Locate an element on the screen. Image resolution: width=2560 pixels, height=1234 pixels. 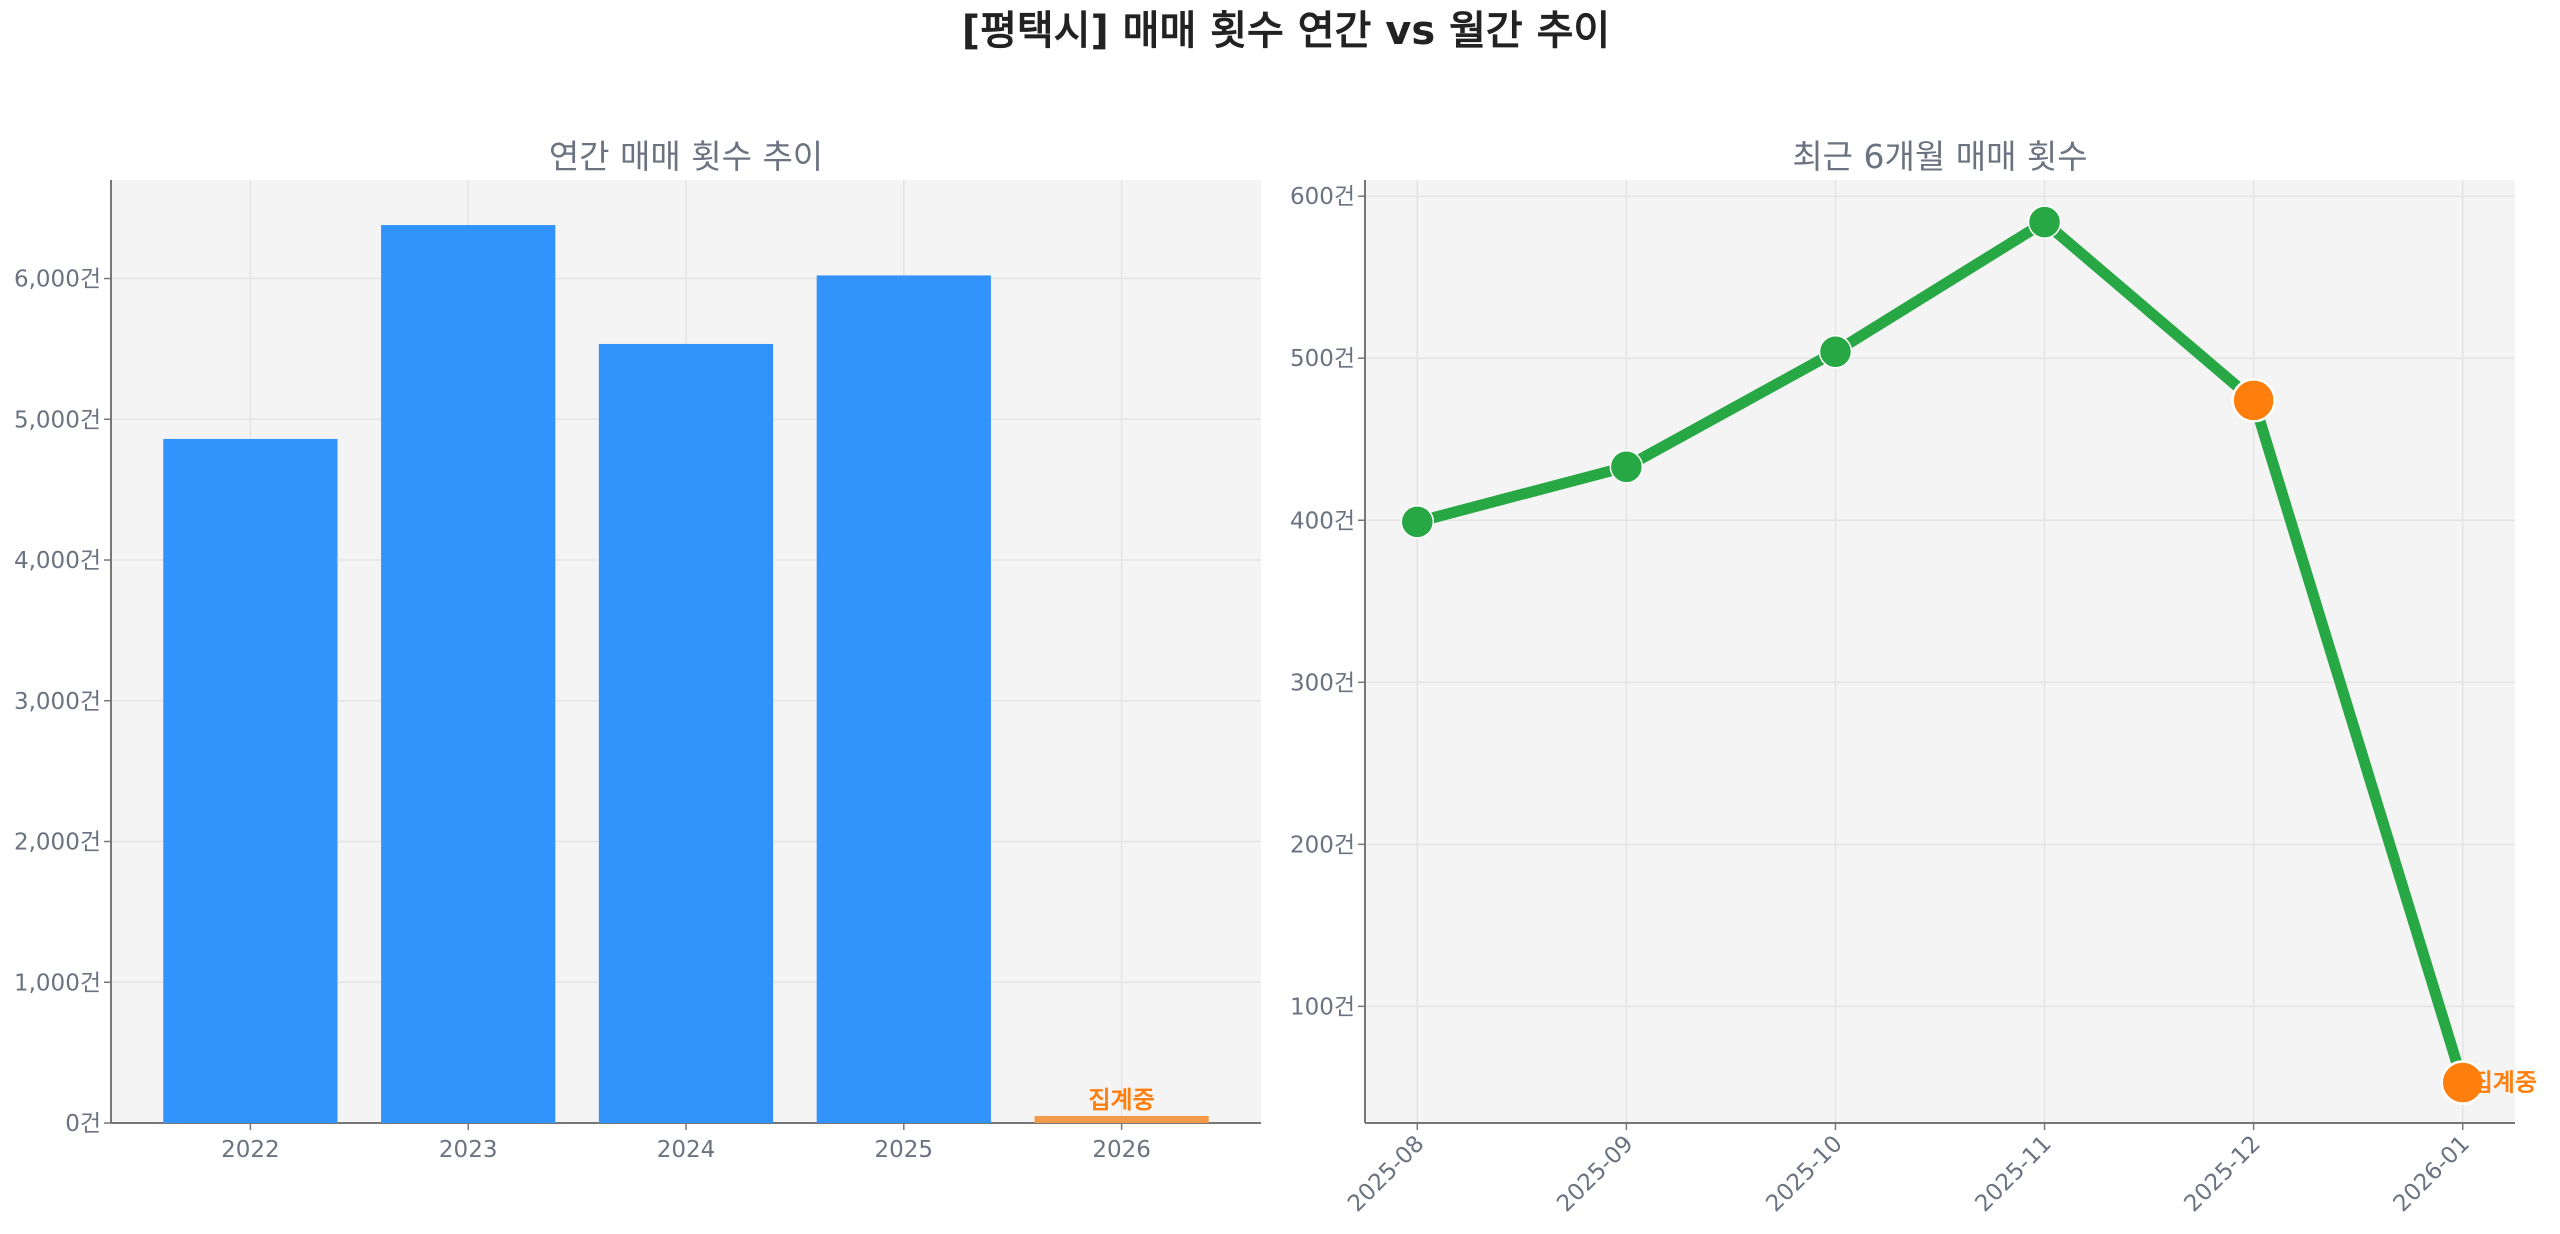
x-tick-label: 2026 is located at coordinates (1121, 1150).